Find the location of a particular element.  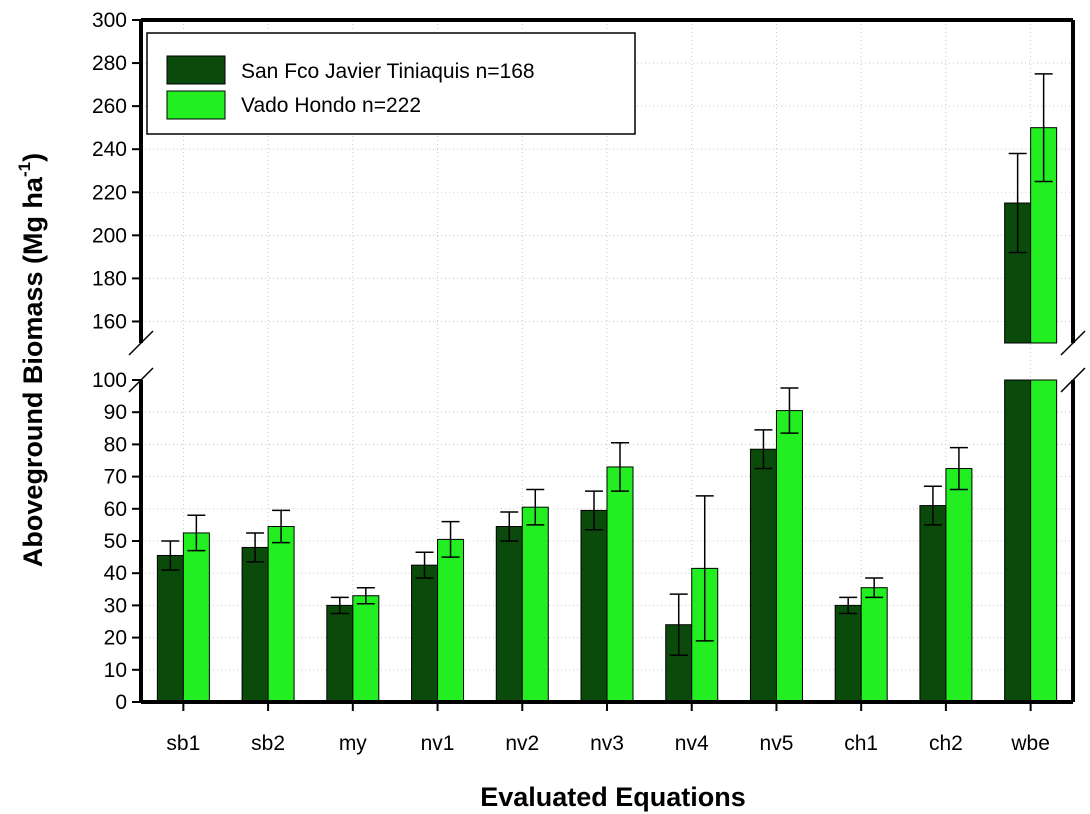

y-tick-label: 0 is located at coordinates (121, 702).